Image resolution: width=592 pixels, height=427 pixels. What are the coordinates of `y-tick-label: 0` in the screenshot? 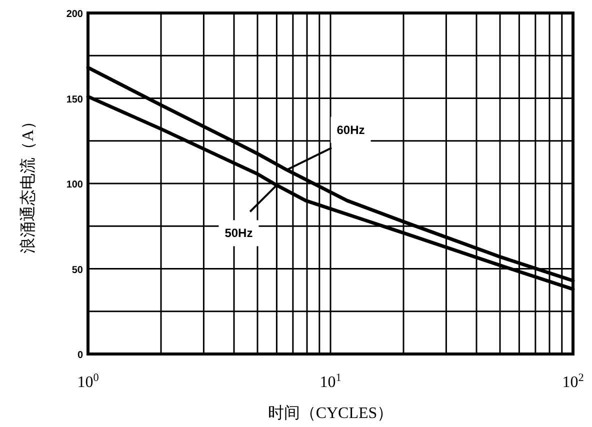 It's located at (80, 355).